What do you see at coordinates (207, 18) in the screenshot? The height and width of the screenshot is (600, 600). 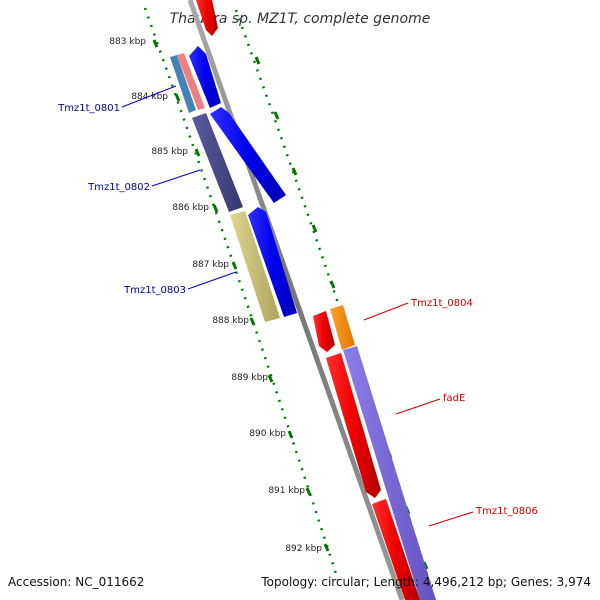 I see `gene-top-partial` at bounding box center [207, 18].